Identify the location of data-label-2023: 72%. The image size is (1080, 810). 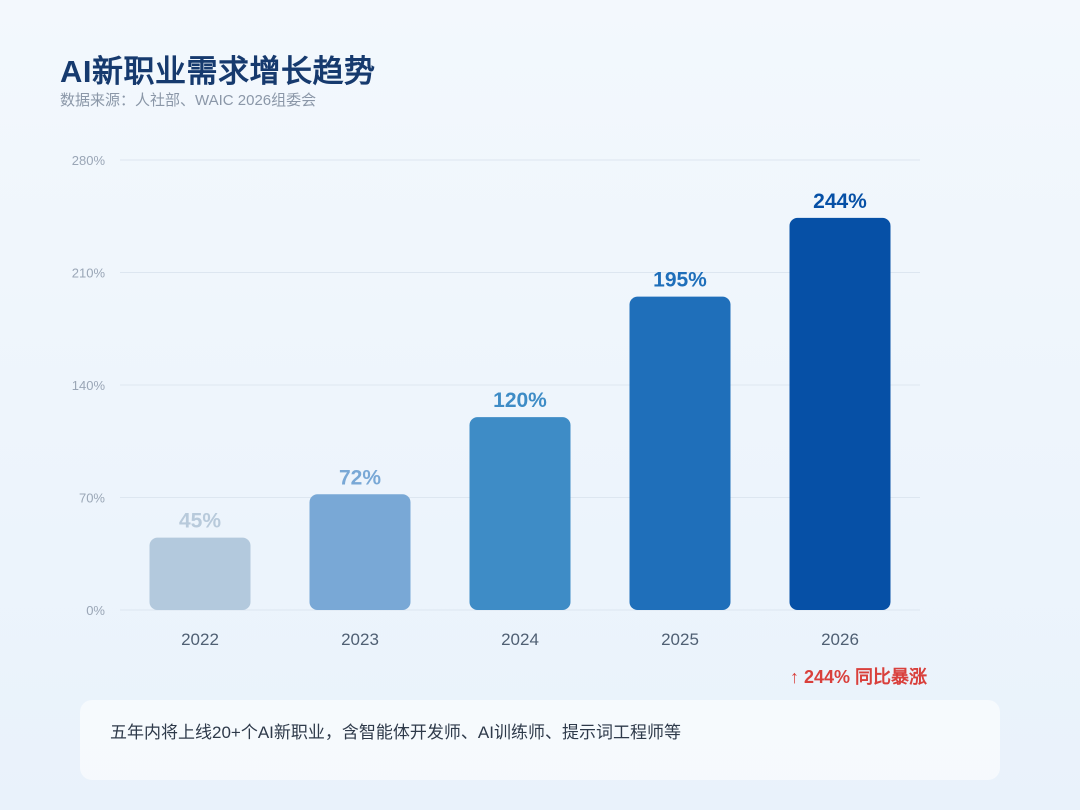
(360, 477).